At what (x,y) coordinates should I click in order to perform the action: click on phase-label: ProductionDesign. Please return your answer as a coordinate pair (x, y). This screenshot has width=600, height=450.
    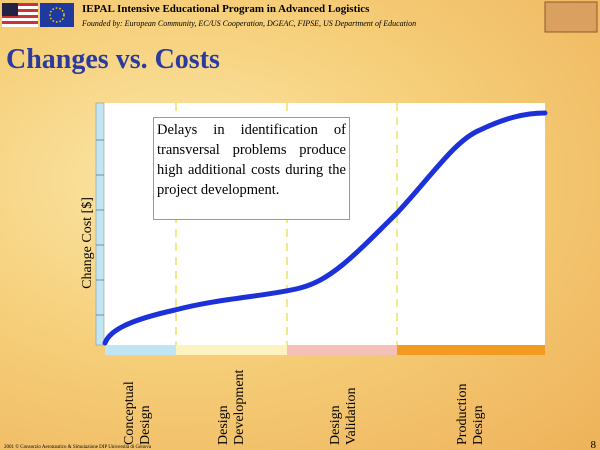
    Looking at the image, I should click on (470, 414).